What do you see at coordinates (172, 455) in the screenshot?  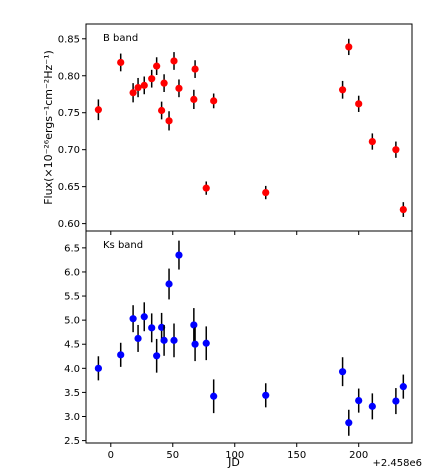 I see `ks-band-x-tick-label: 50` at bounding box center [172, 455].